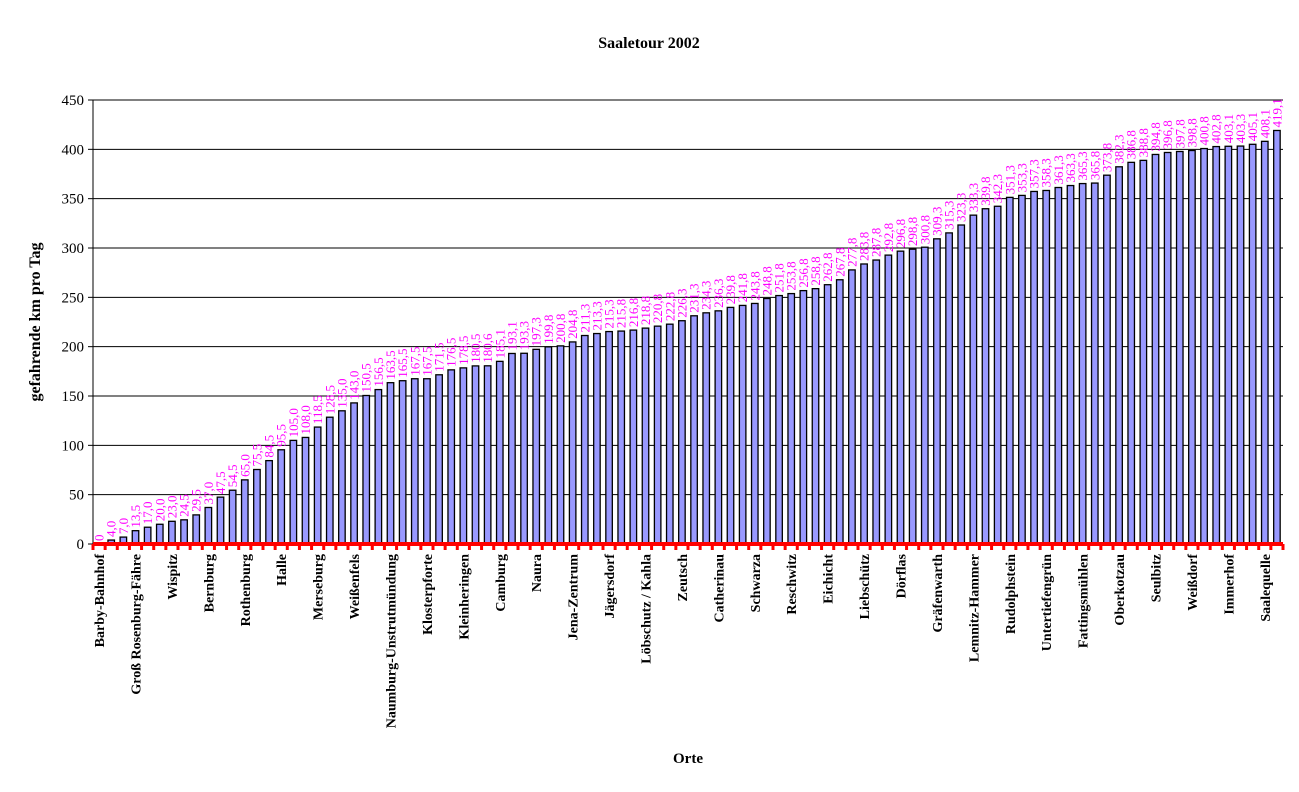  I want to click on x-tick-label: Gräfenwarth, so click(938, 593).